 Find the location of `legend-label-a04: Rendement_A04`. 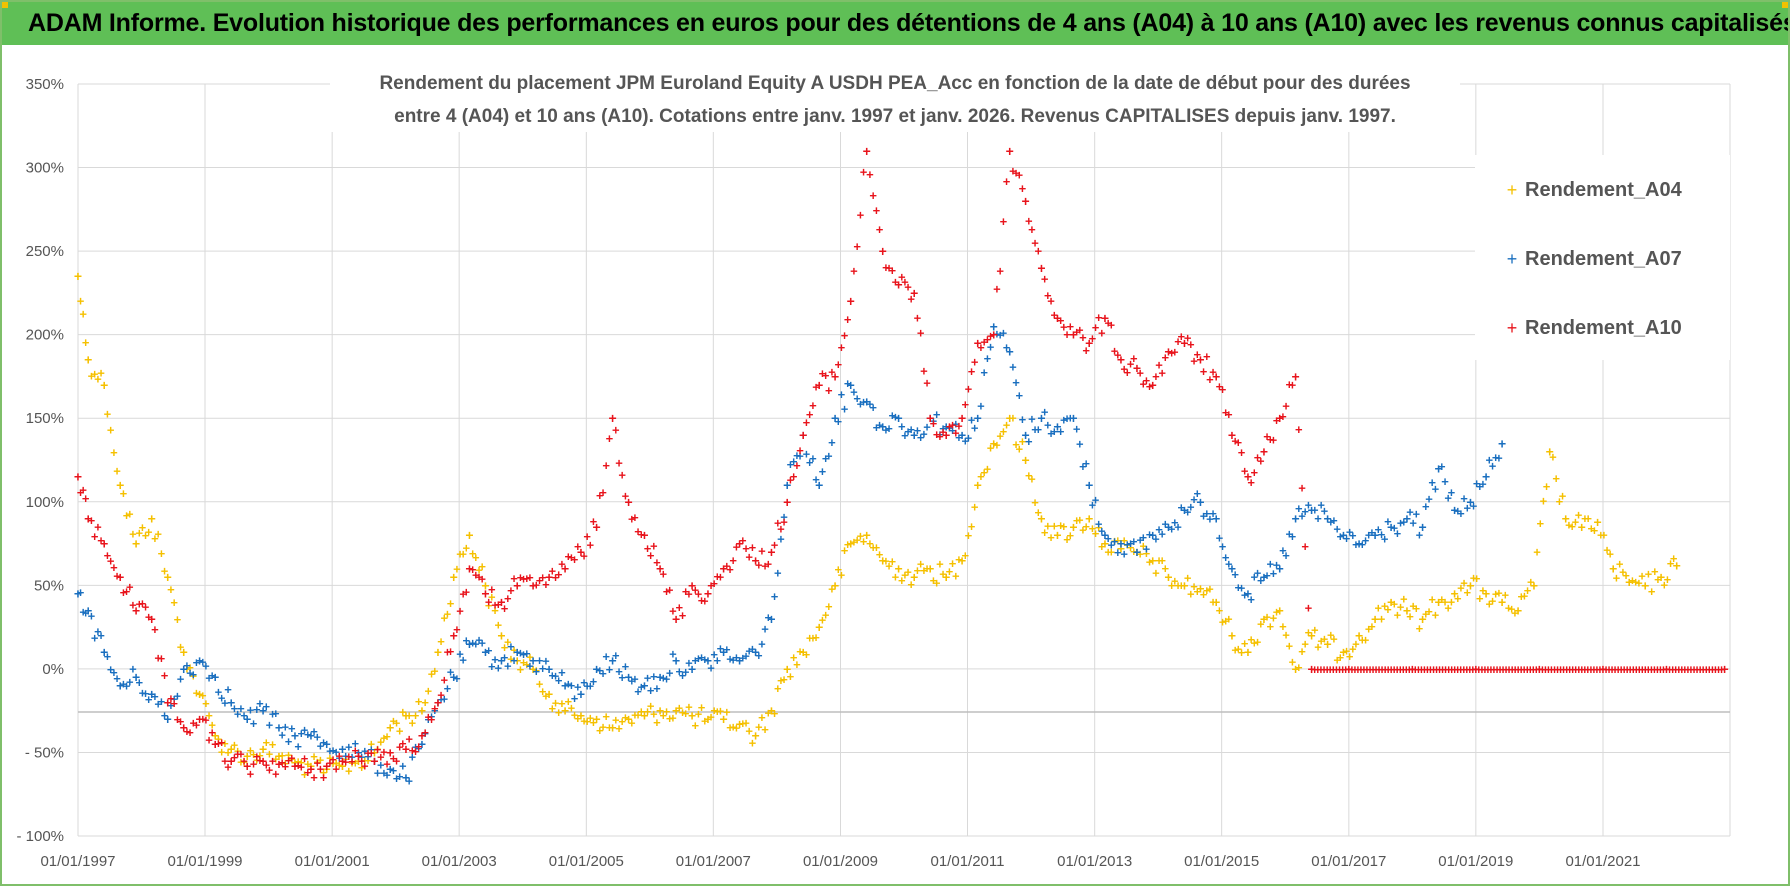

legend-label-a04: Rendement_A04 is located at coordinates (1604, 190).